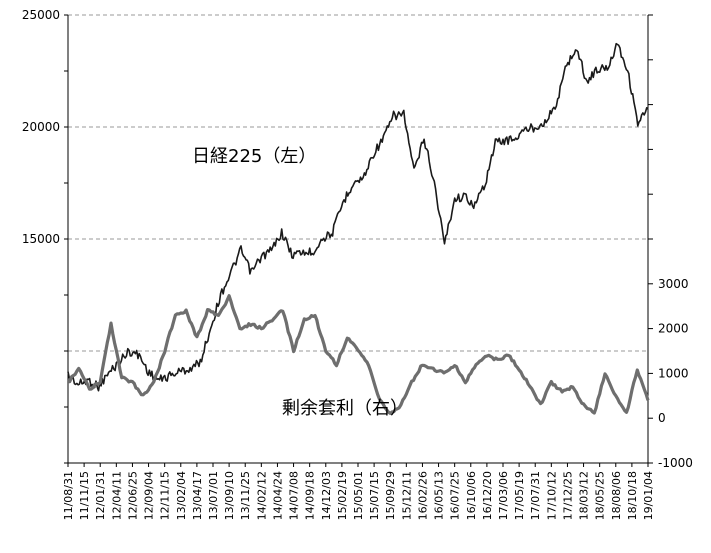 The image size is (711, 553). What do you see at coordinates (181, 495) in the screenshot?
I see `x-tick-label: 13/02/04` at bounding box center [181, 495].